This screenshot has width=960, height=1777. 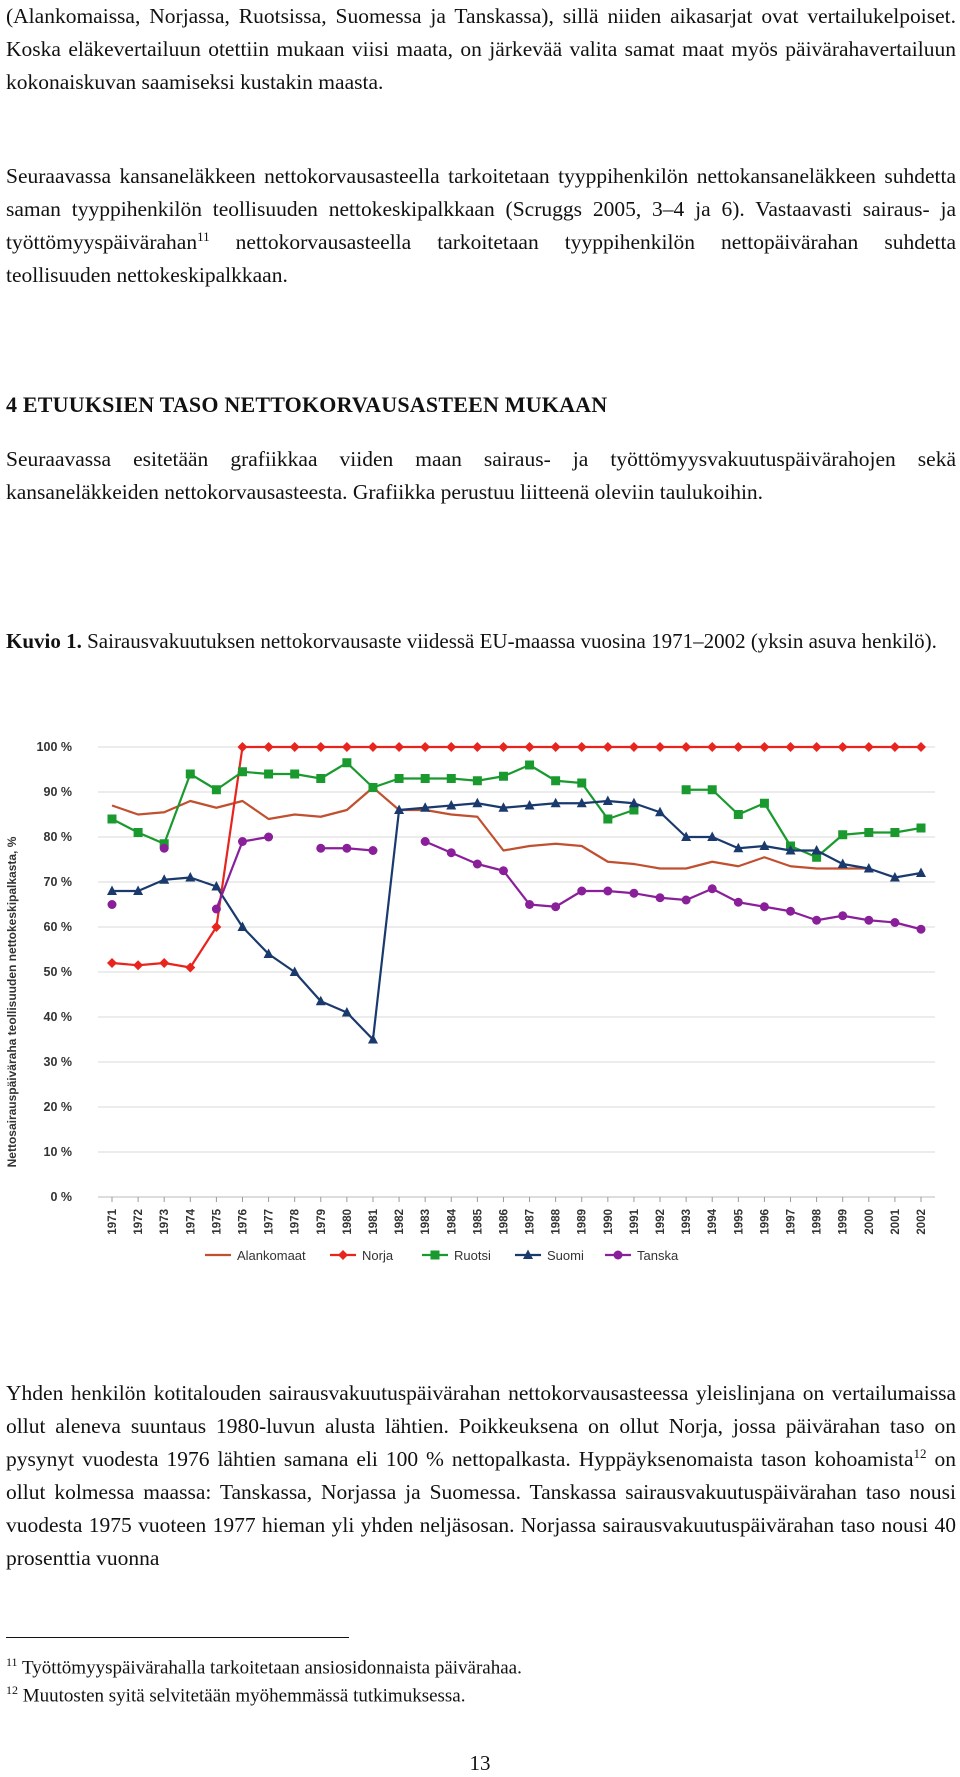 What do you see at coordinates (818, 1221) in the screenshot?
I see `x-tick-label: 1998` at bounding box center [818, 1221].